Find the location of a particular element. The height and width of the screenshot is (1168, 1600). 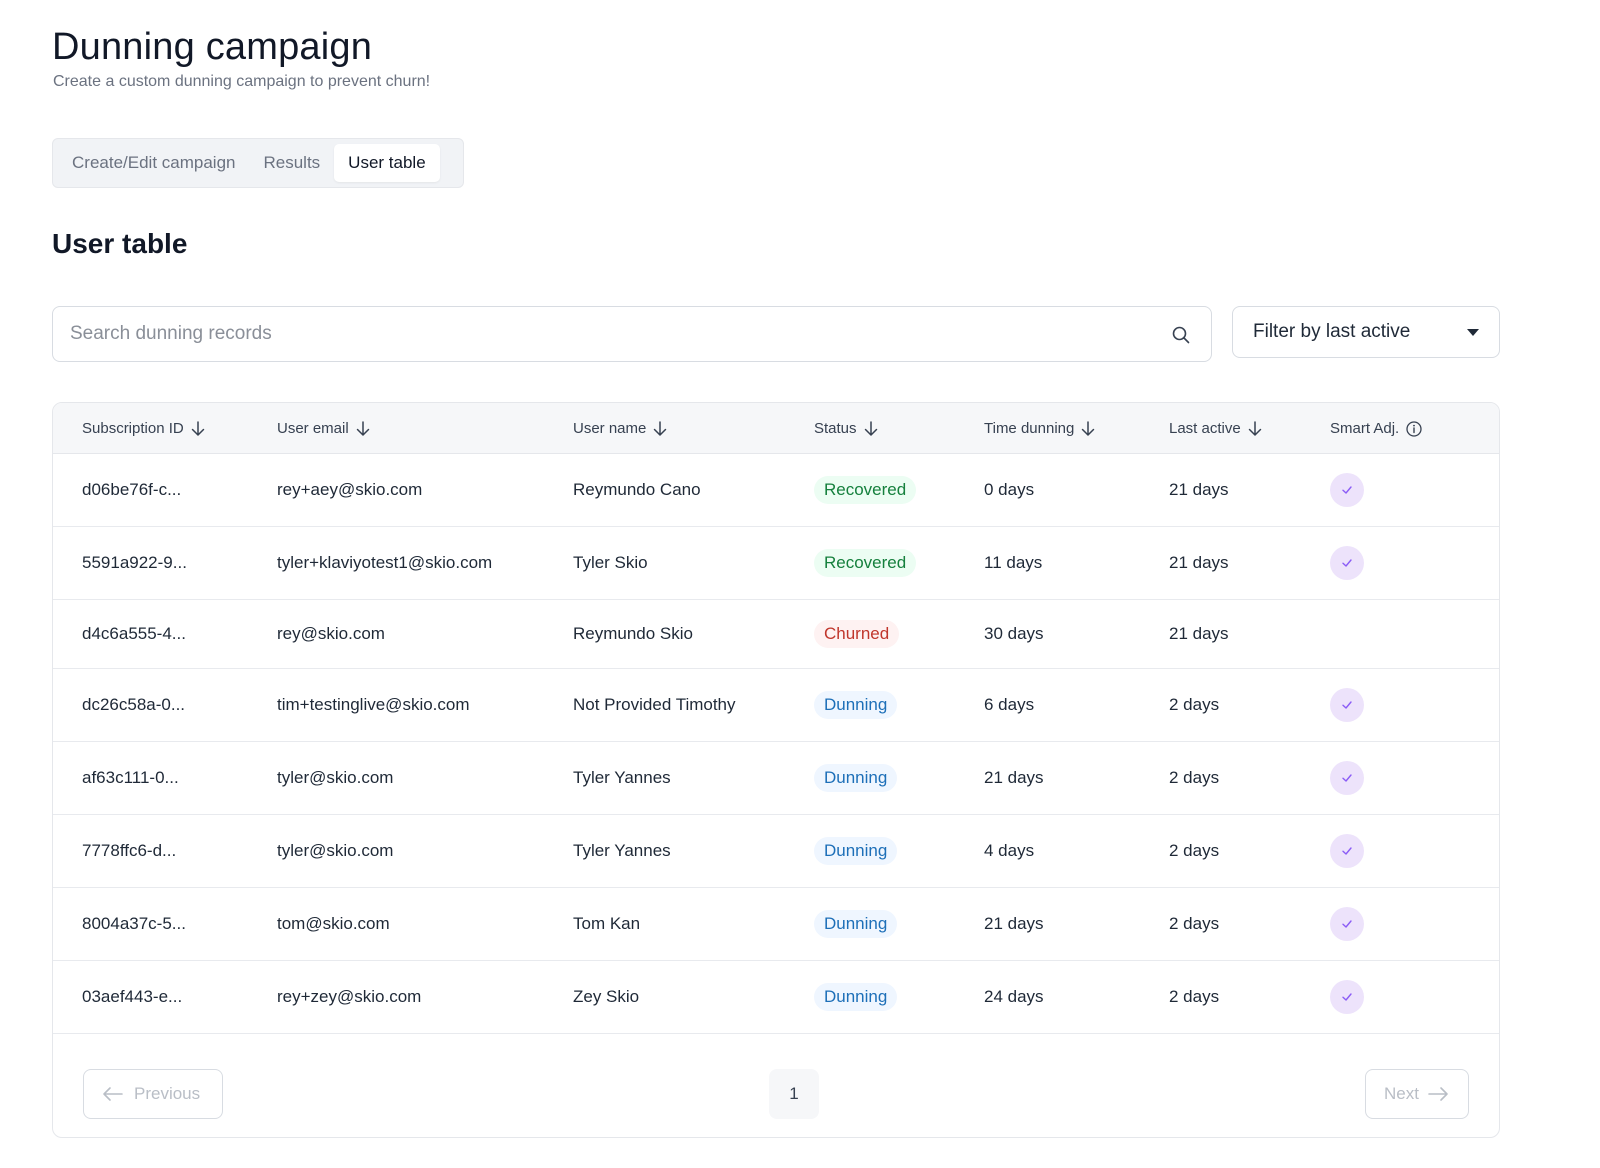

time-dunning-cell: 11 days is located at coordinates (1013, 562).